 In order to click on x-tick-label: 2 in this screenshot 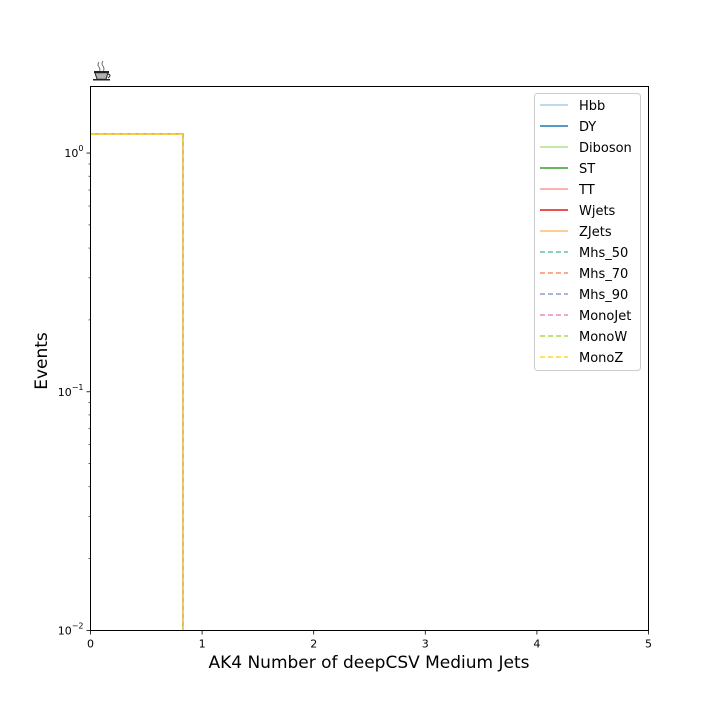, I will do `click(313, 644)`.